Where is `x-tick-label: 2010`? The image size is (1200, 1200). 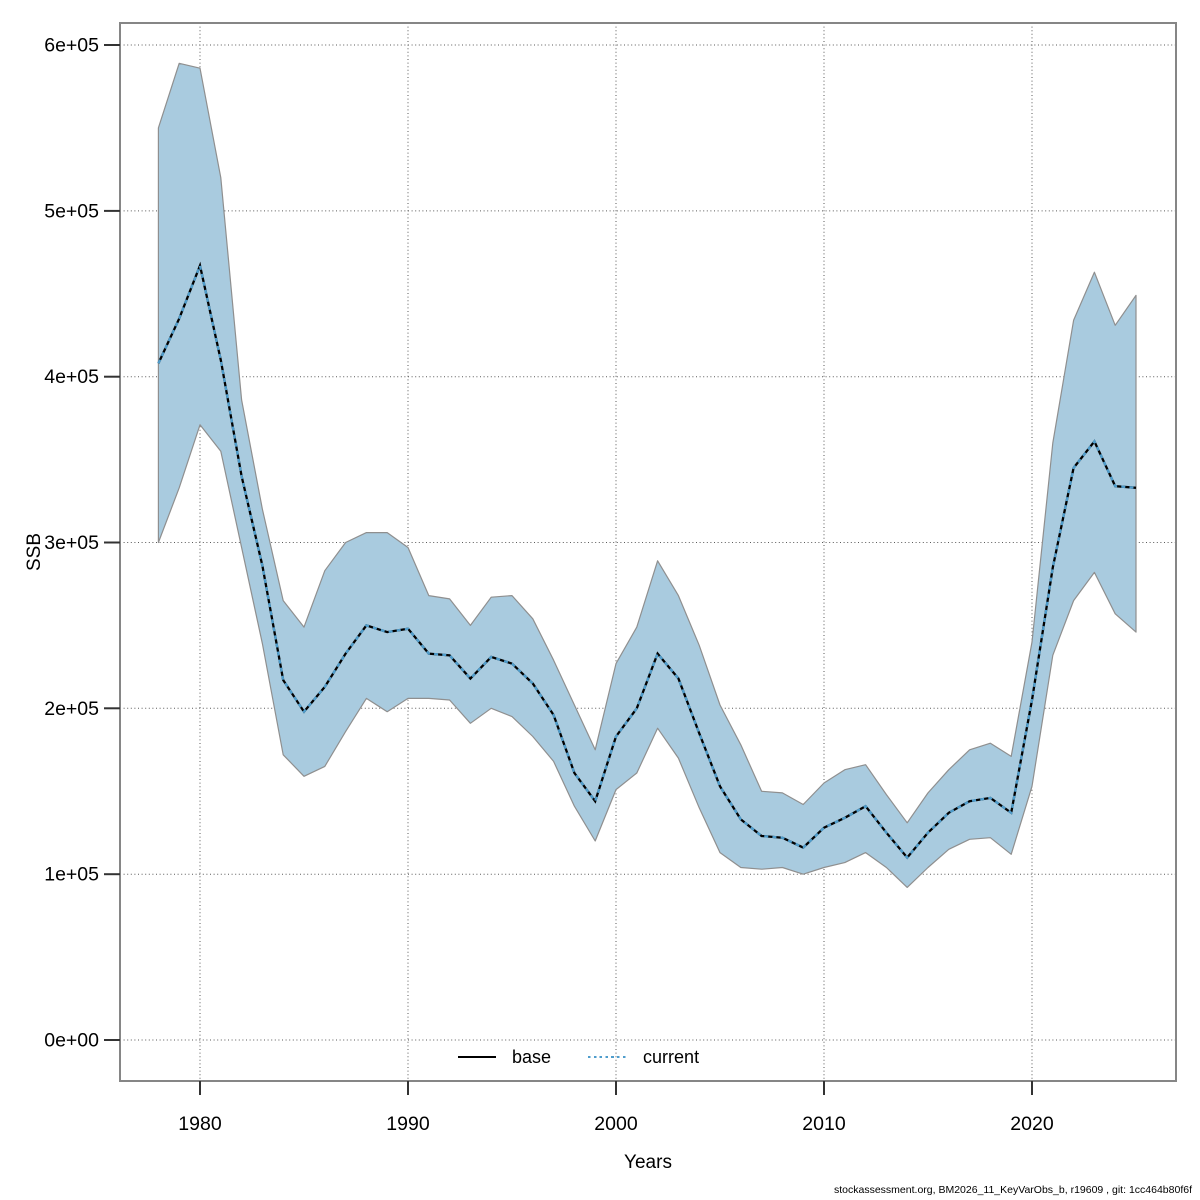
x-tick-label: 2010 is located at coordinates (824, 1124).